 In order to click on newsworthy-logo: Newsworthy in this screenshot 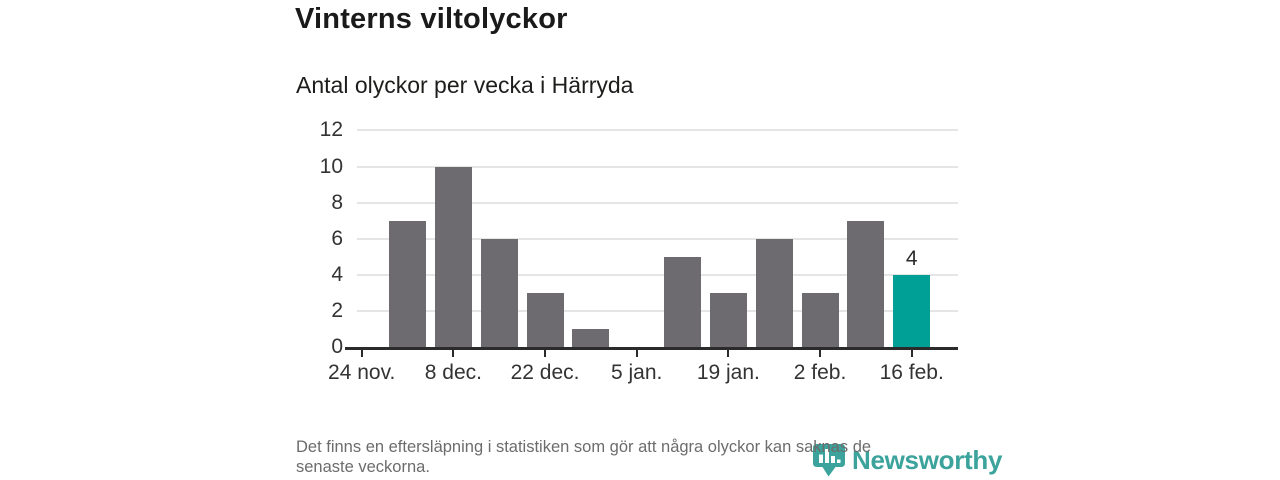, I will do `click(907, 460)`.